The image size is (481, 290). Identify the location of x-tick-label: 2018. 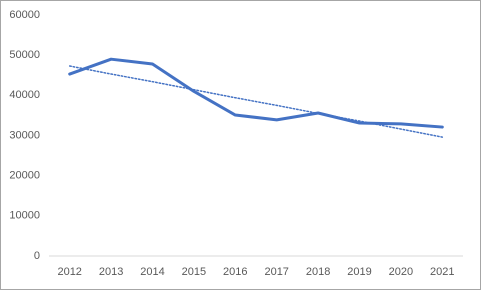
(318, 272).